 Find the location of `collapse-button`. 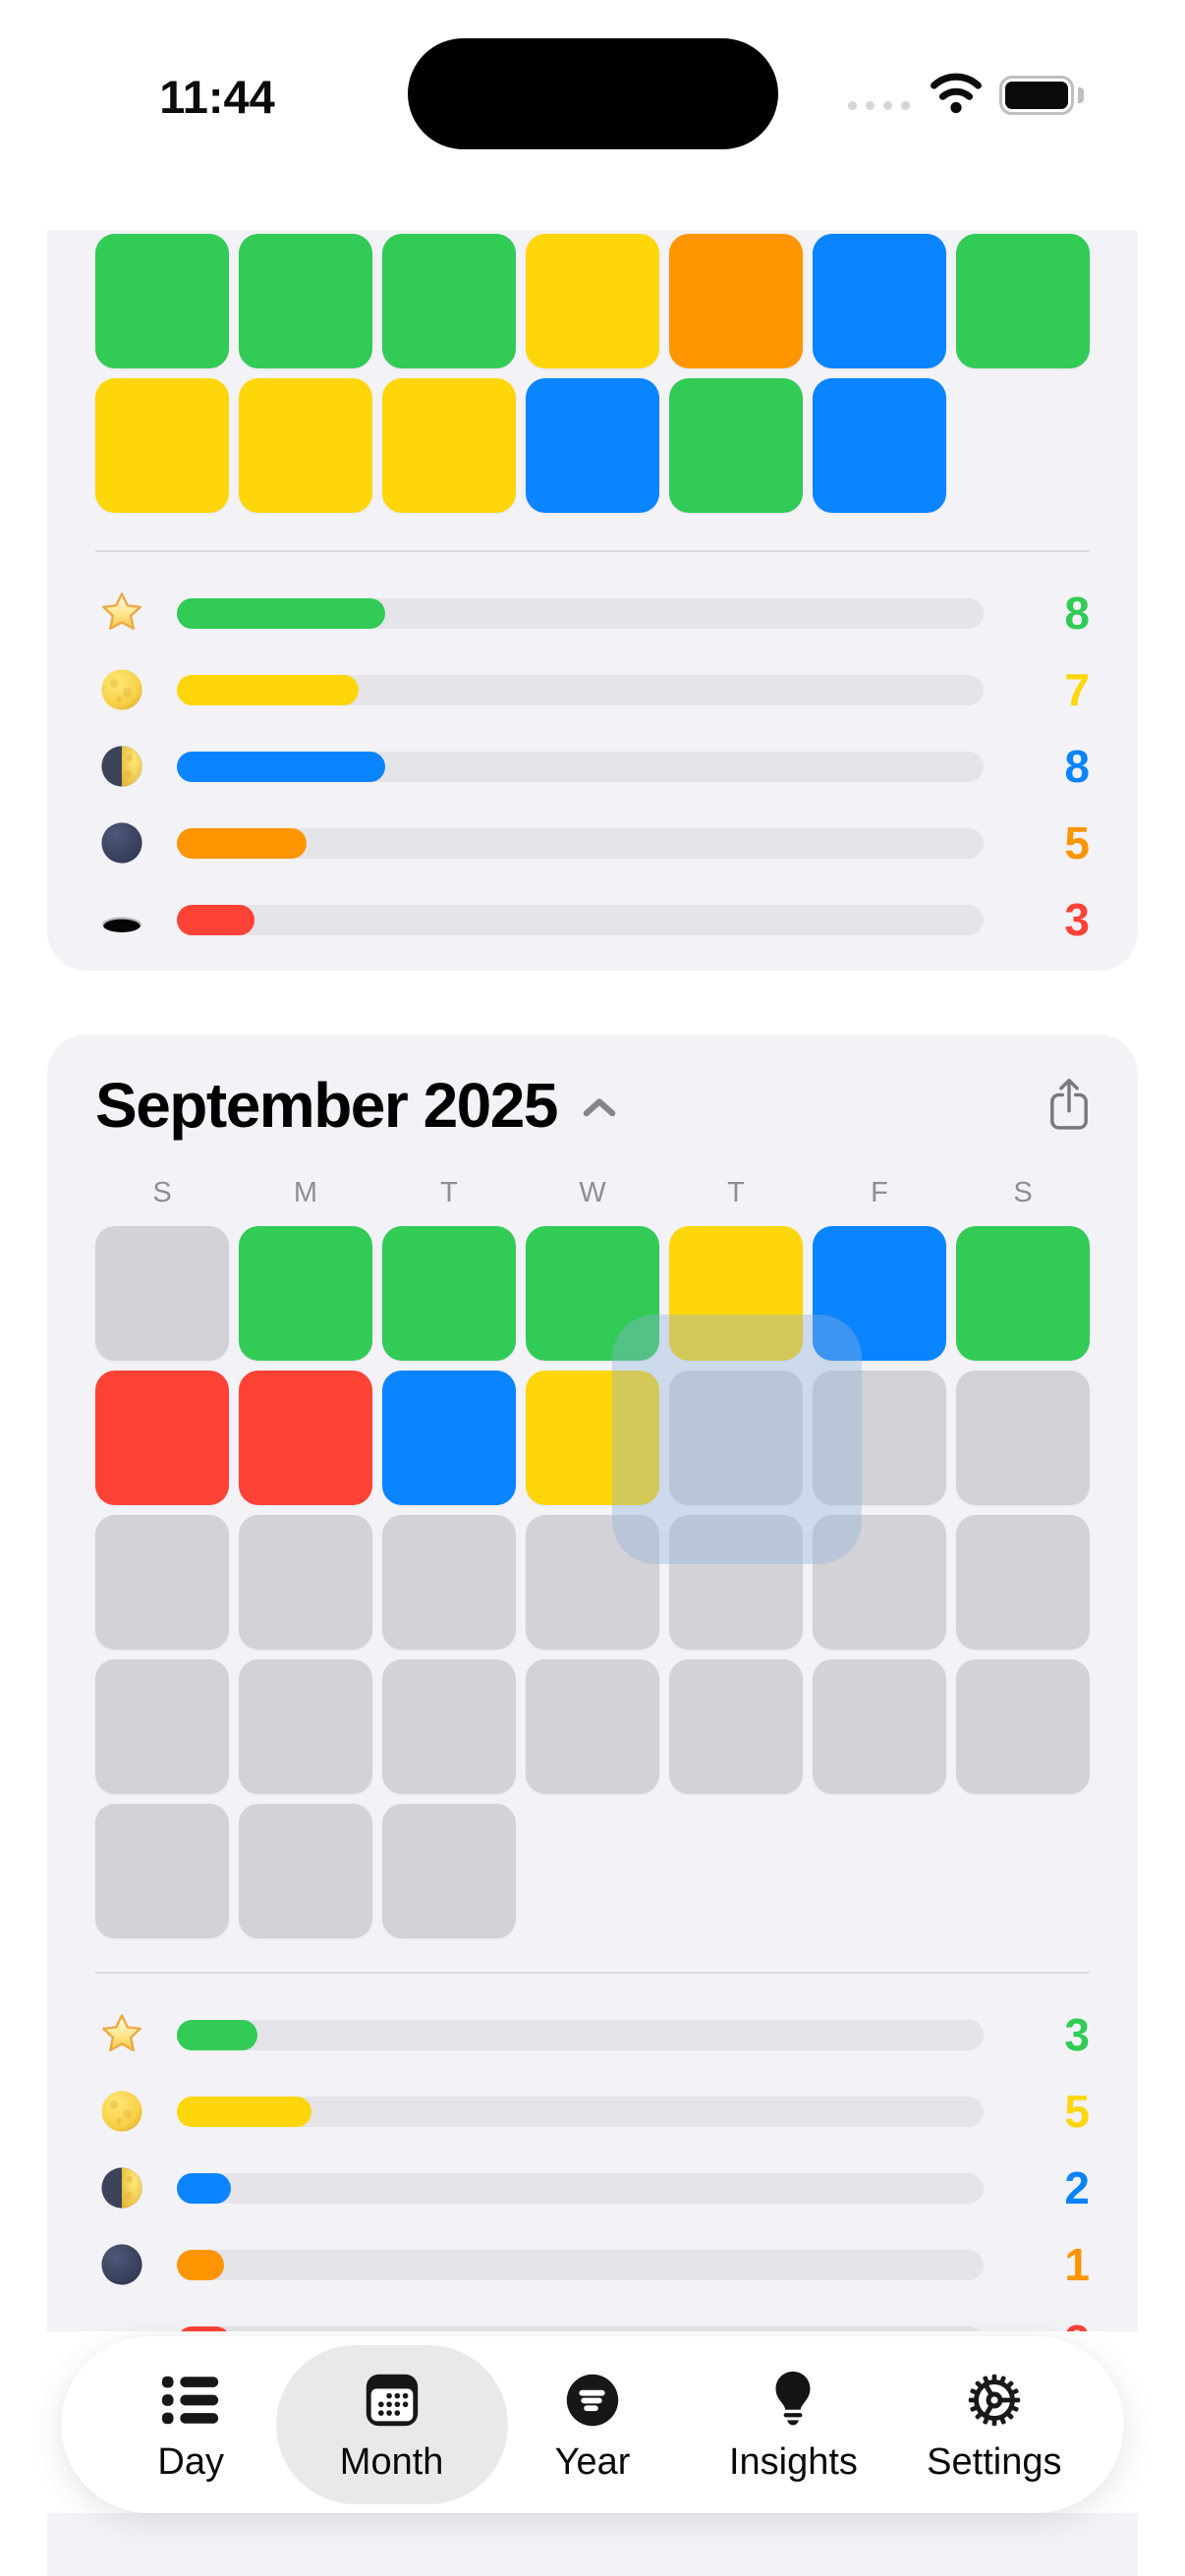

collapse-button is located at coordinates (600, 1110).